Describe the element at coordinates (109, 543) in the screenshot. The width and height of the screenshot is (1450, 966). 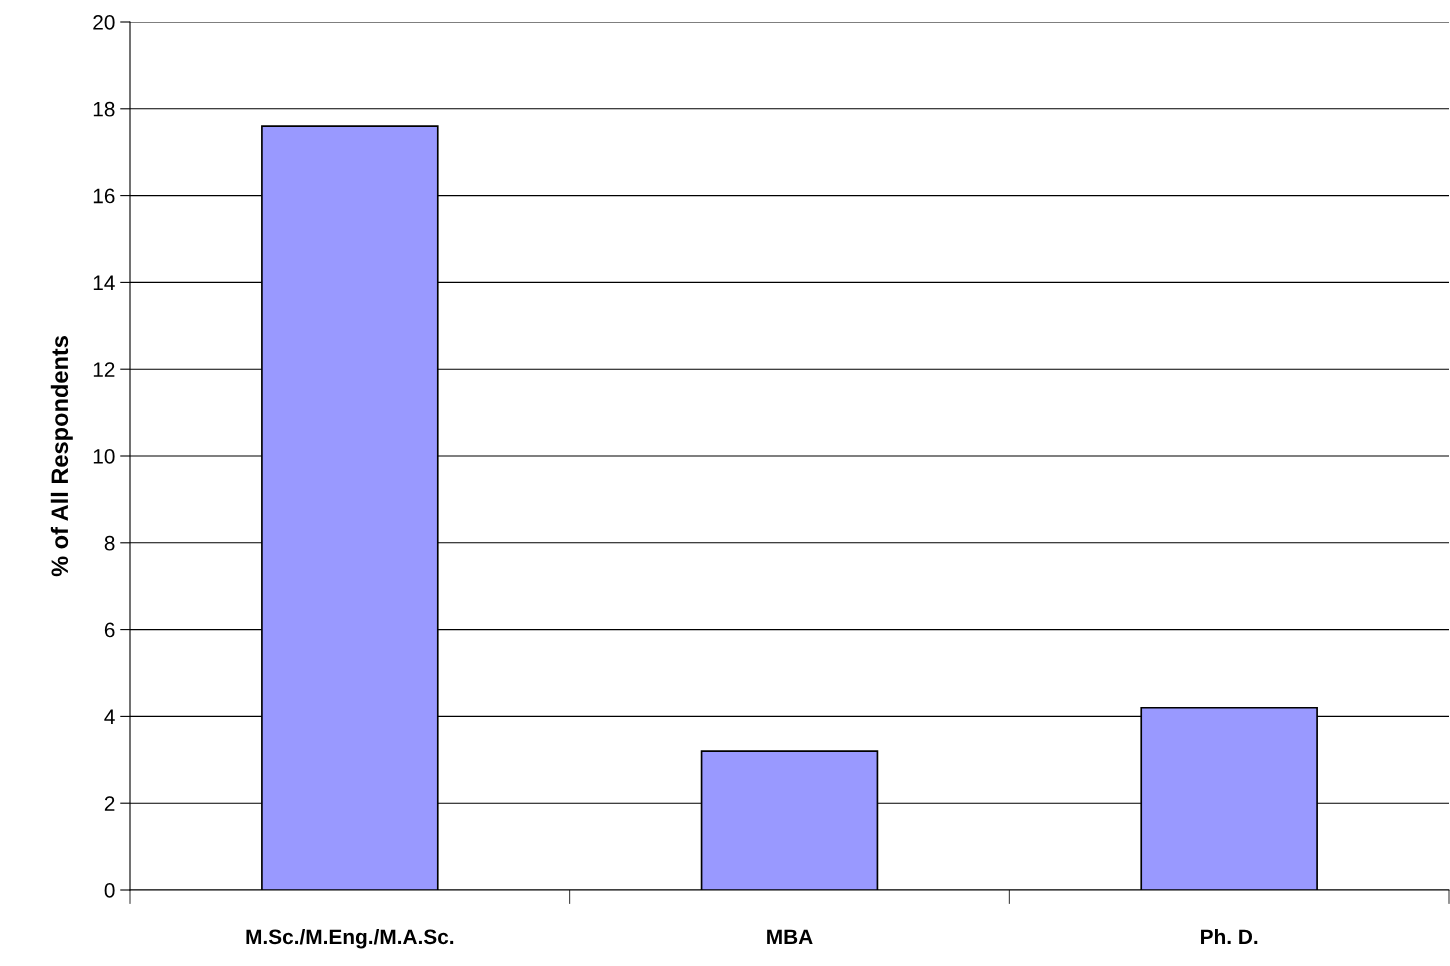
I see `y-tick-label: 8` at that location.